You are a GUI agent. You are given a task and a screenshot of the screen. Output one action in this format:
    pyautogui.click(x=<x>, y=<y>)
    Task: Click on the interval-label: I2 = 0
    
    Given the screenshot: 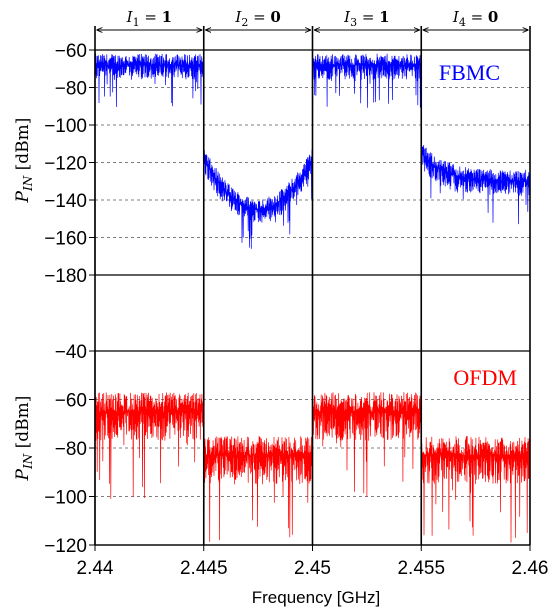 What is the action you would take?
    pyautogui.click(x=257, y=18)
    